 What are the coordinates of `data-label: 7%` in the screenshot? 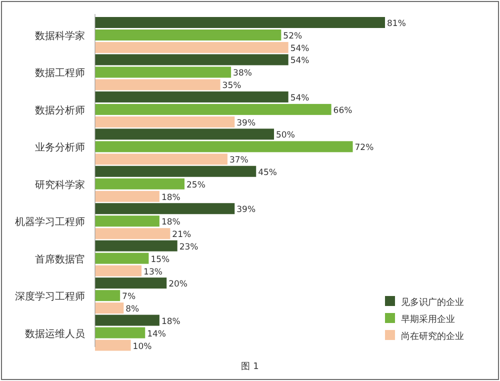 It's located at (129, 297).